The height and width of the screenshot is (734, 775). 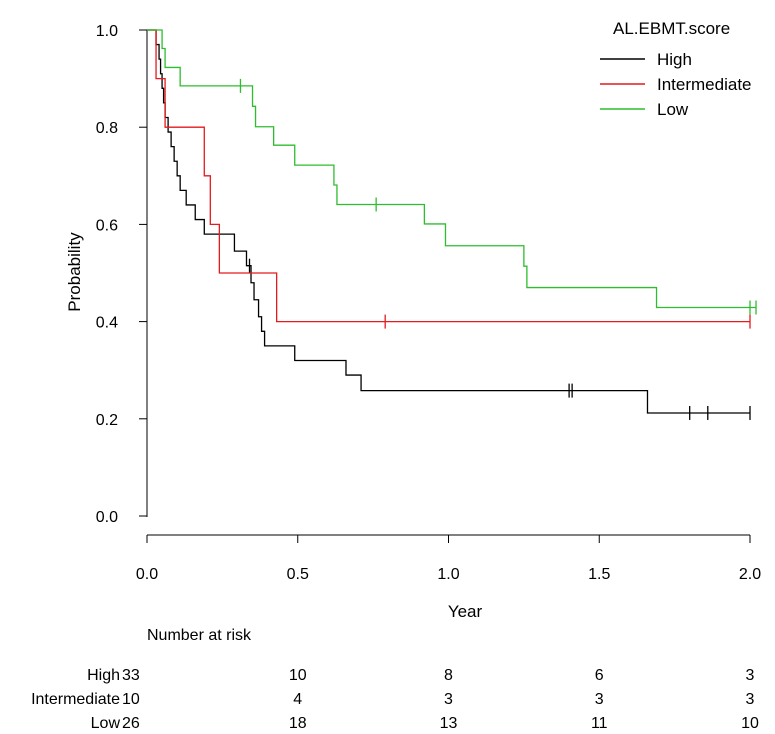 What do you see at coordinates (298, 723) in the screenshot?
I see `risk-count: 18` at bounding box center [298, 723].